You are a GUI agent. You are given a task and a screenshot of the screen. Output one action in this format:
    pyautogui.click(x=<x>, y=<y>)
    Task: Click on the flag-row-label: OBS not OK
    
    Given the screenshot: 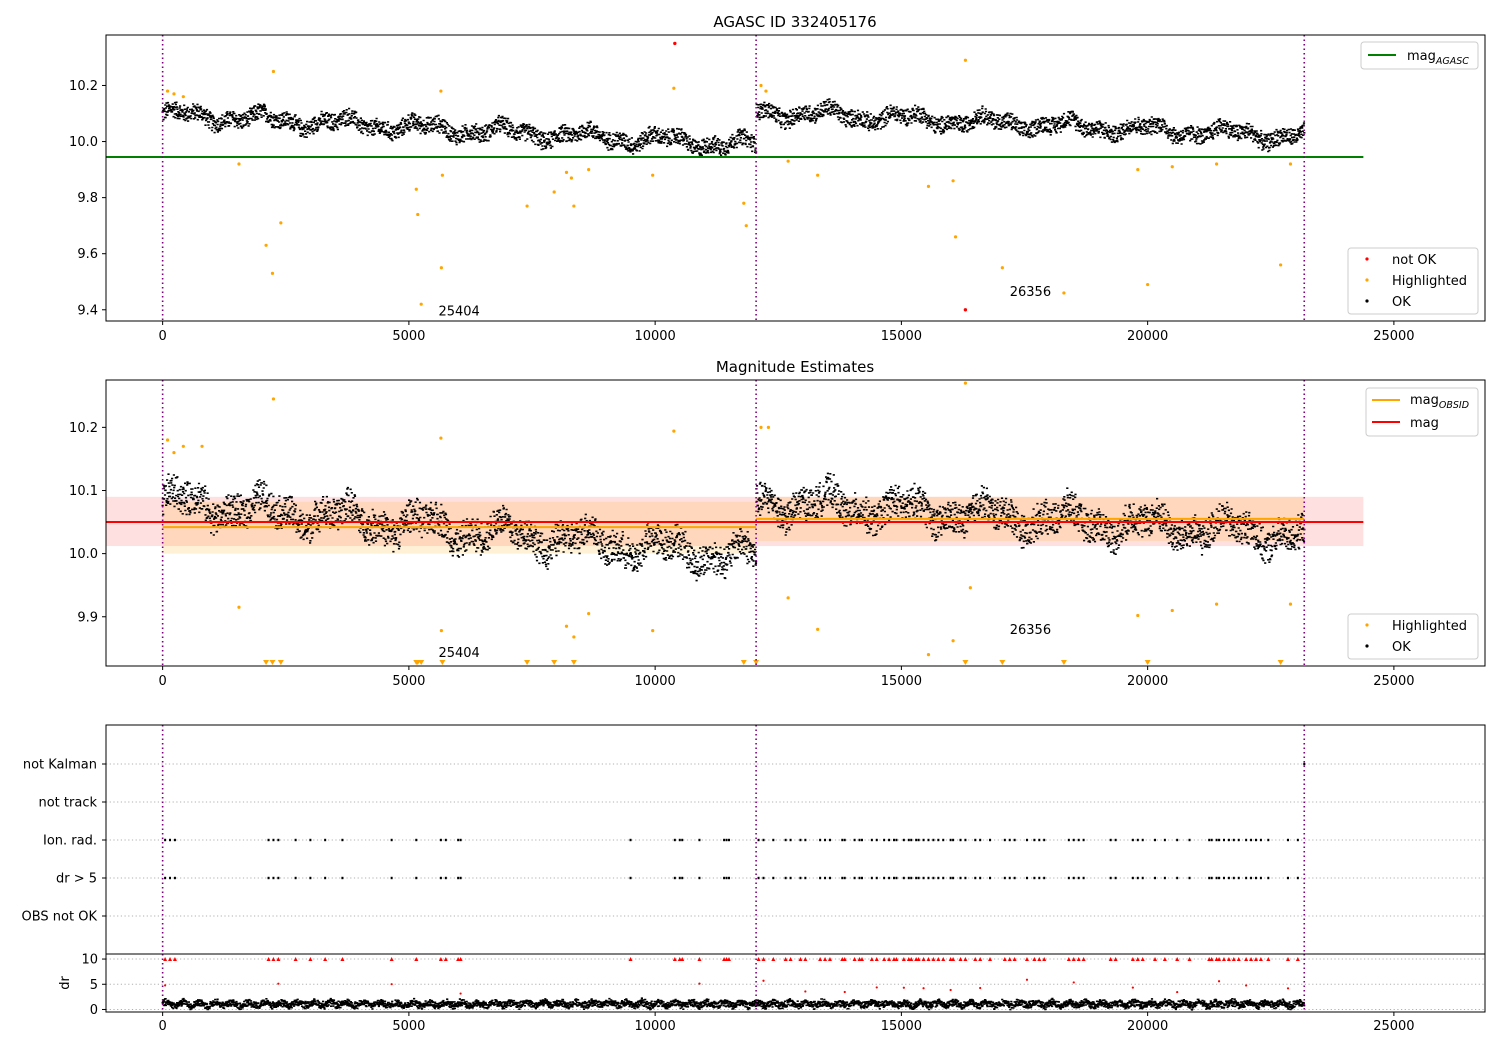 What is the action you would take?
    pyautogui.click(x=60, y=917)
    